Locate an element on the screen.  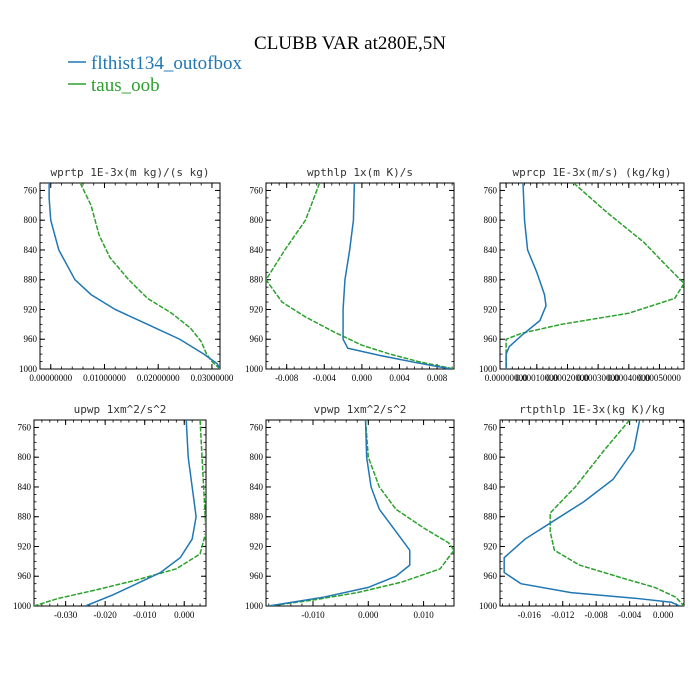
panel-title: vpwp 1xm^2/s^2 is located at coordinates (360, 409).